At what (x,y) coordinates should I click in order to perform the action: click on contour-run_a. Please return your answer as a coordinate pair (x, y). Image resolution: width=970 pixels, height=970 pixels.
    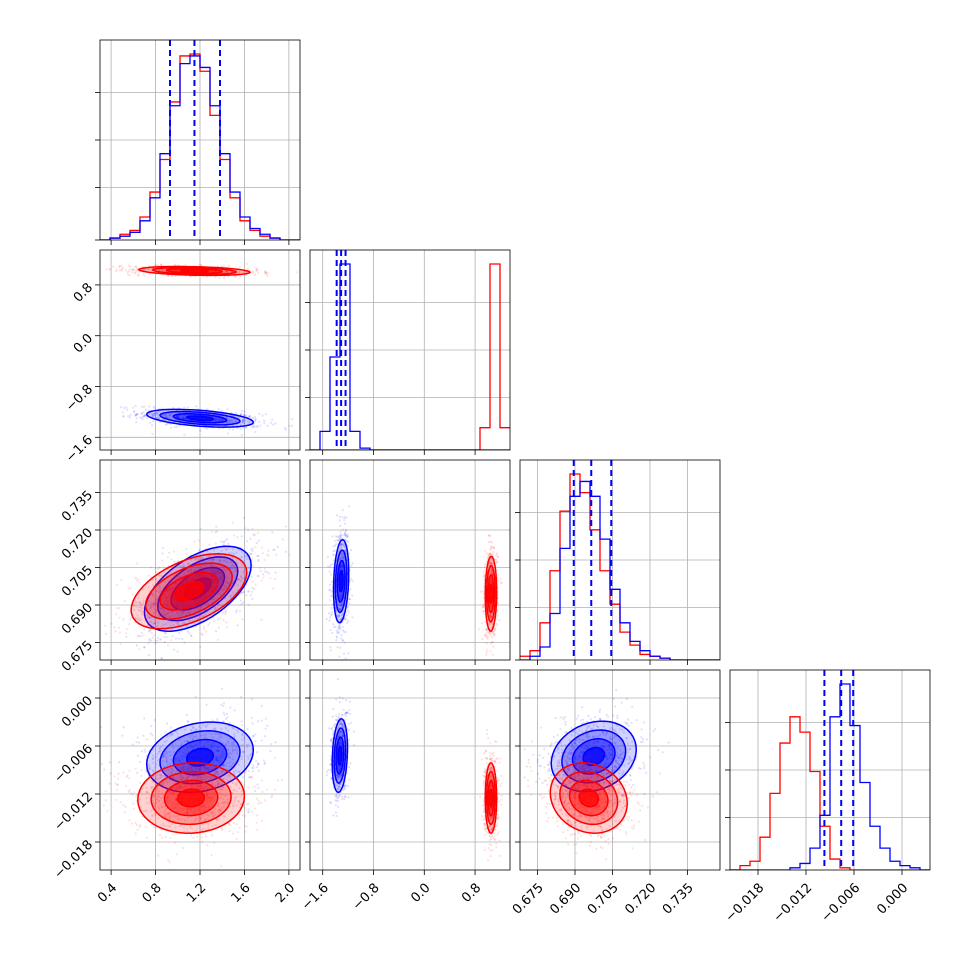
    Looking at the image, I should click on (198, 588).